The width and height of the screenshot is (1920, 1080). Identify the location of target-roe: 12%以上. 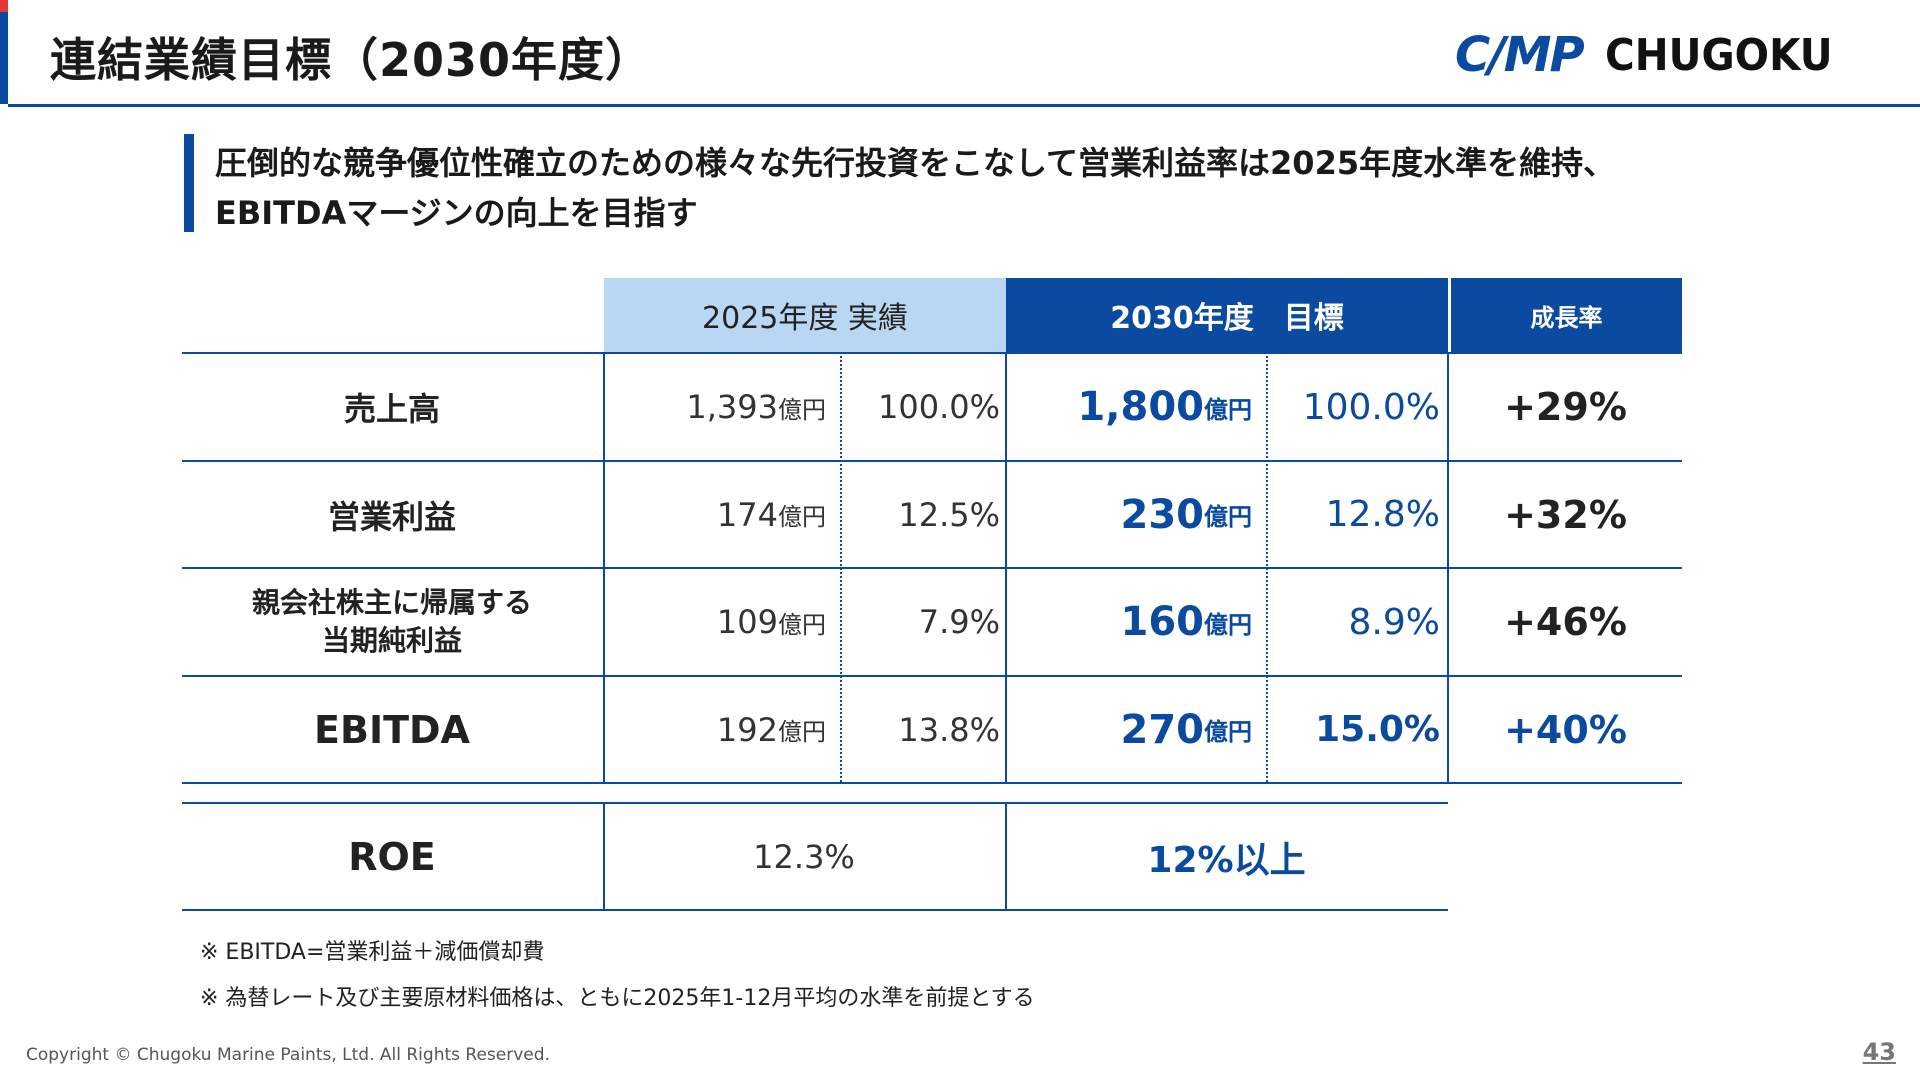
(1226, 860).